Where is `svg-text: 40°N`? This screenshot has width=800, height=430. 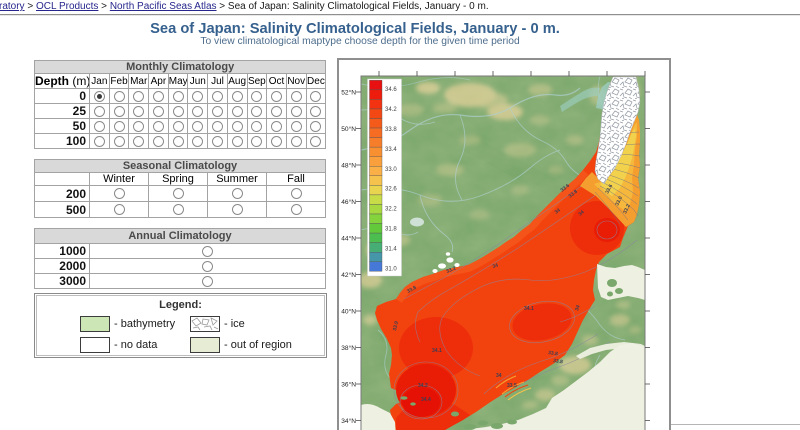 svg-text: 40°N is located at coordinates (348, 312).